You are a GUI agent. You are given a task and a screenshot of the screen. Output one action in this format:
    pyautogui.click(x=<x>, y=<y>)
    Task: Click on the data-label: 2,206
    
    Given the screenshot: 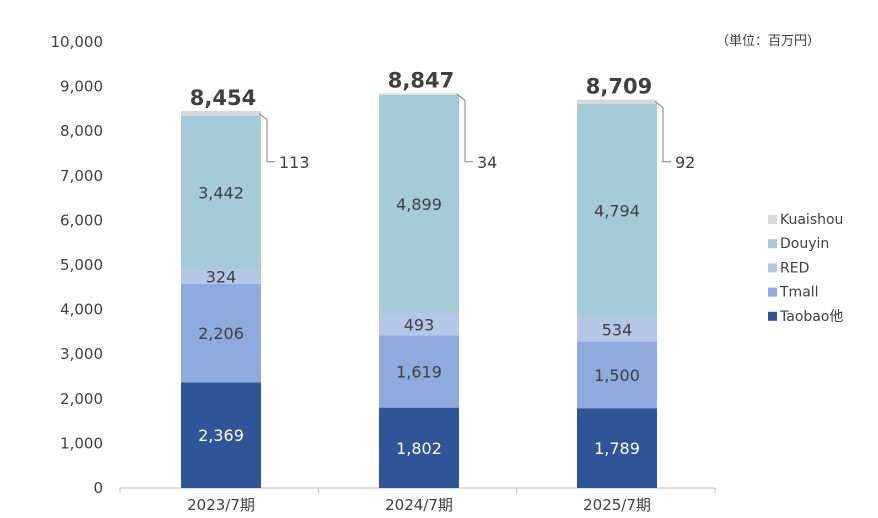 What is the action you would take?
    pyautogui.click(x=221, y=333)
    